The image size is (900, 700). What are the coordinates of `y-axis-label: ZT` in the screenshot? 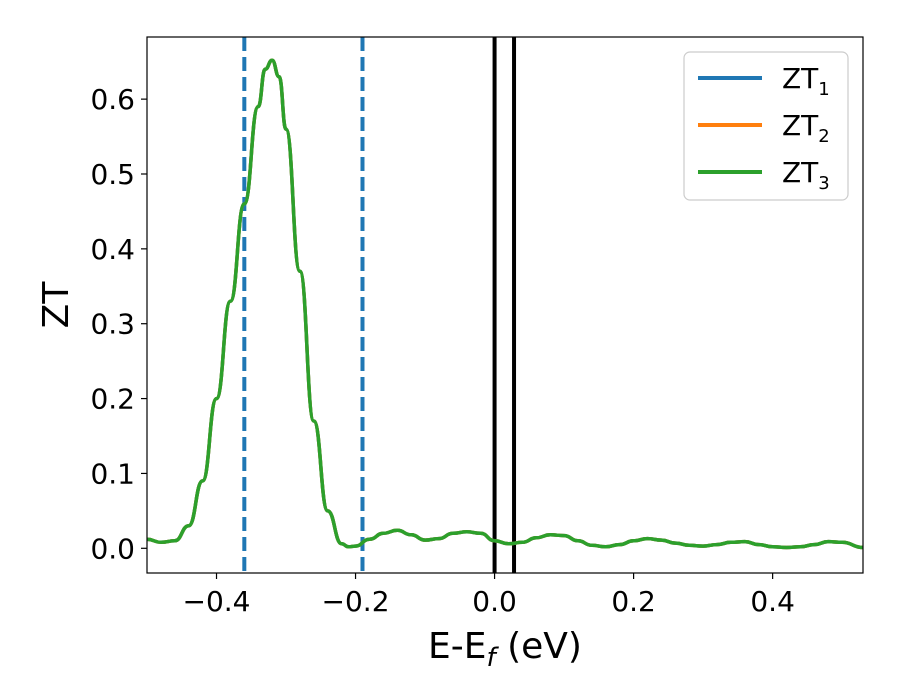 It's located at (56, 305).